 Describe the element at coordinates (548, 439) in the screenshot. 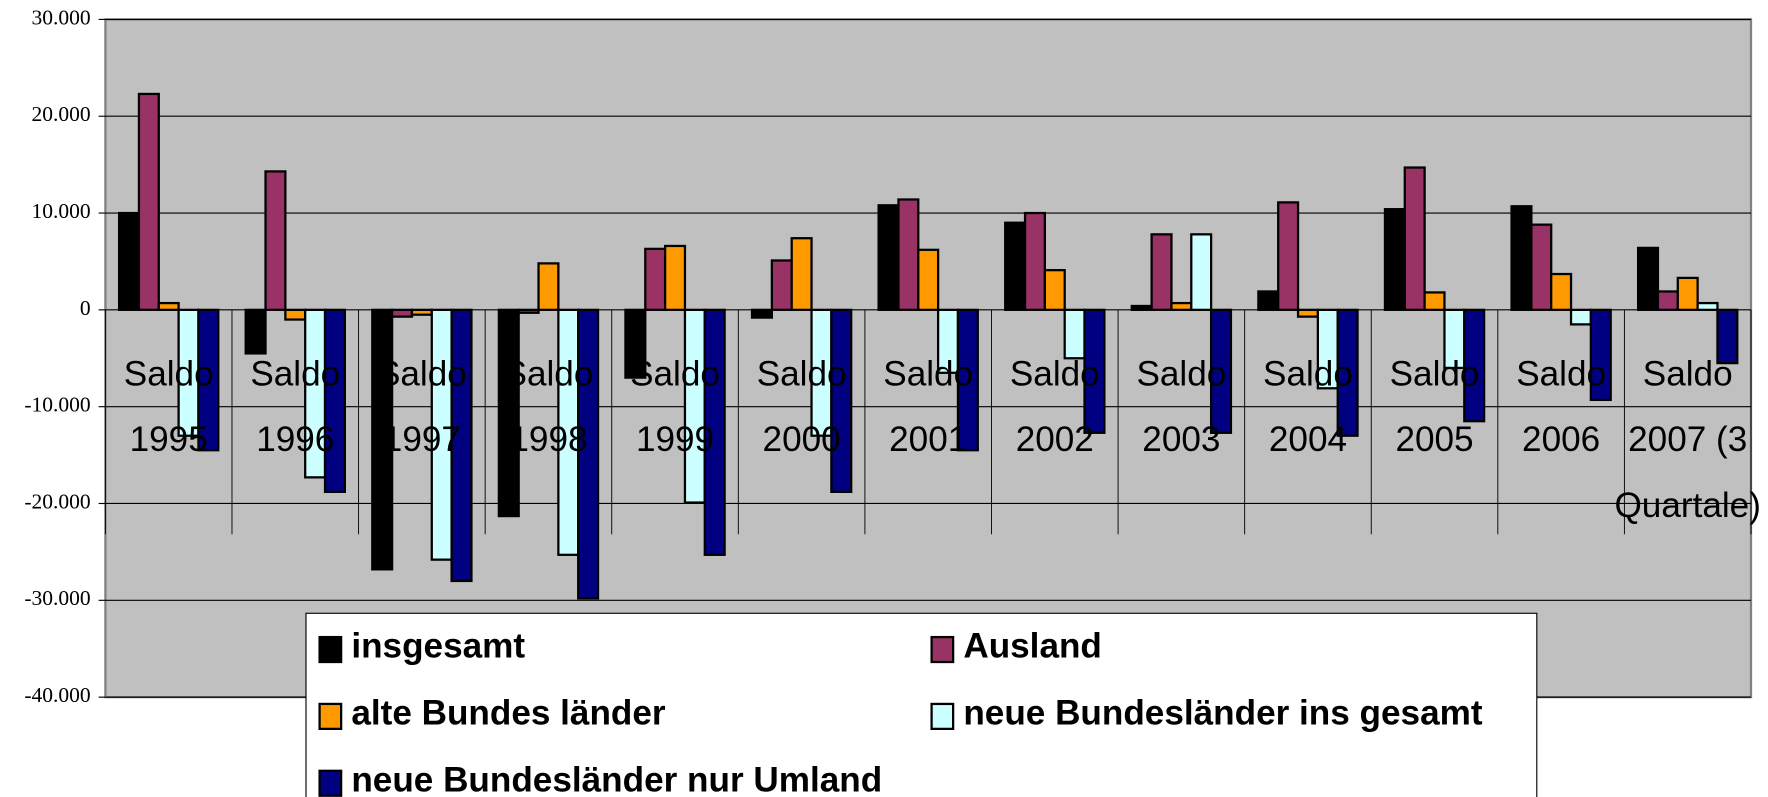

I see `x-tick-label-line: 1998` at that location.